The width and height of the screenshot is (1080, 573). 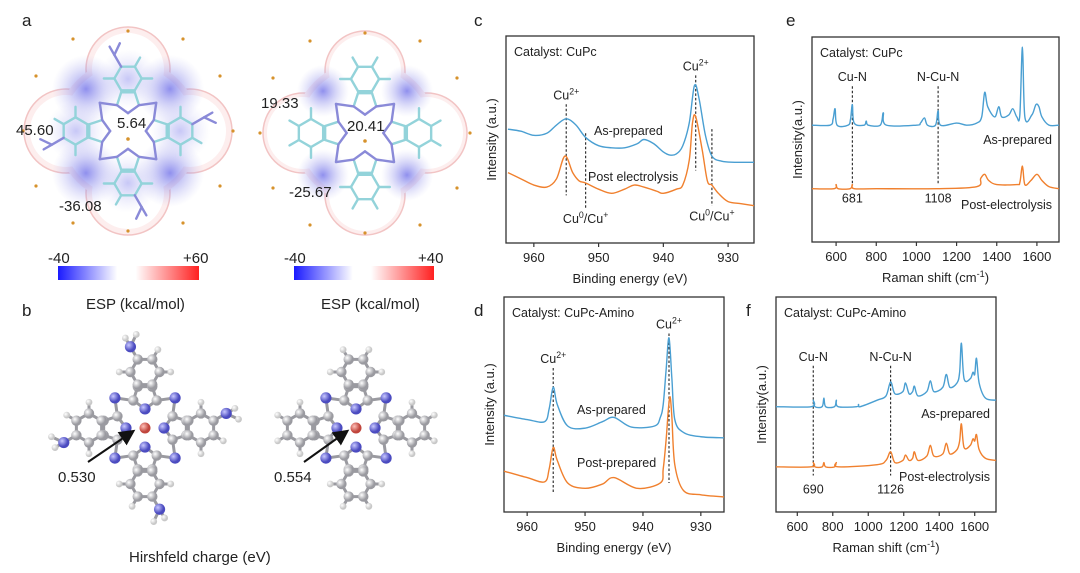 I want to click on peak-position-label: 690, so click(x=813, y=489).